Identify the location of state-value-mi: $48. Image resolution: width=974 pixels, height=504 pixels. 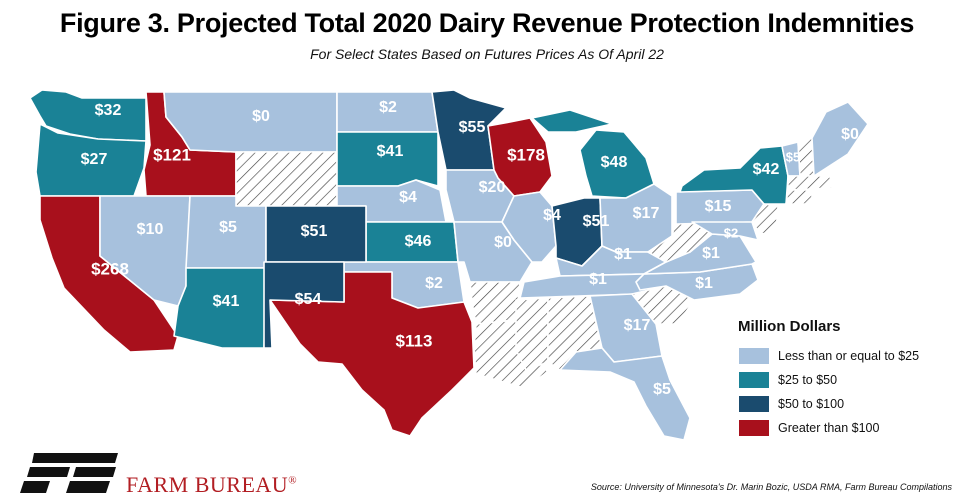
(614, 162).